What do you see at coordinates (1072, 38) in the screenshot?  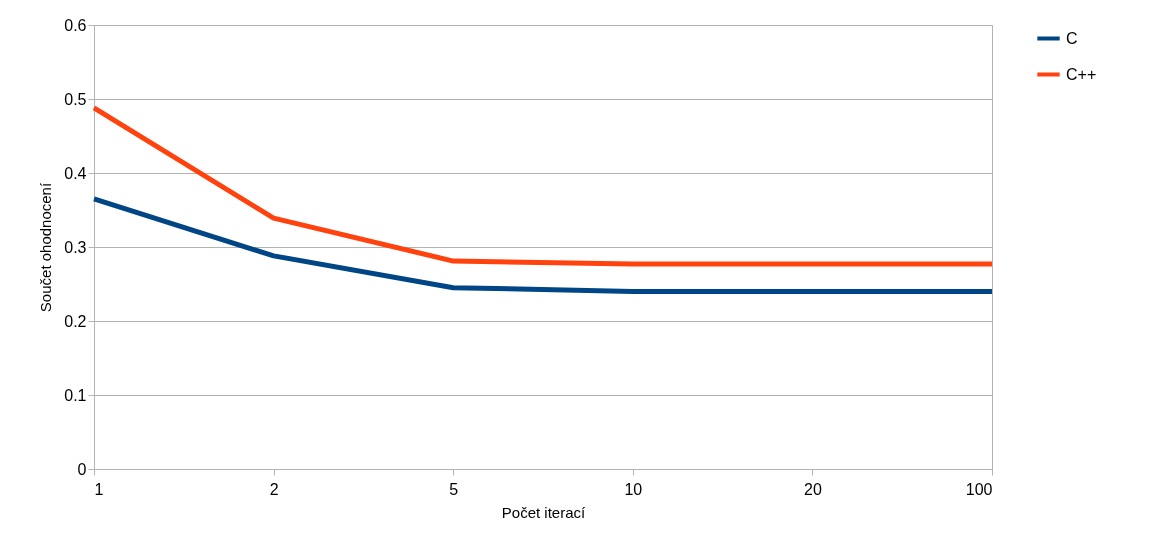 I see `legend-label: C` at bounding box center [1072, 38].